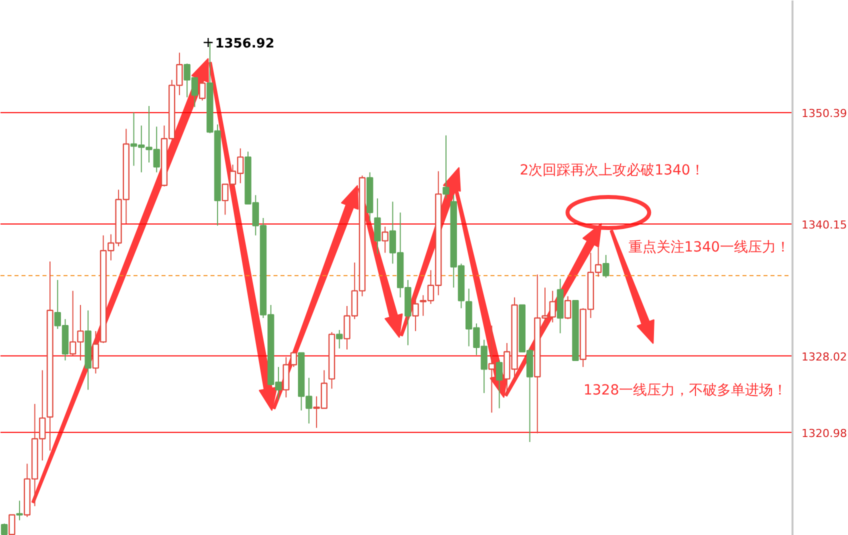 The width and height of the screenshot is (848, 535). Describe the element at coordinates (244, 44) in the screenshot. I see `annotation: 1356.92` at that location.